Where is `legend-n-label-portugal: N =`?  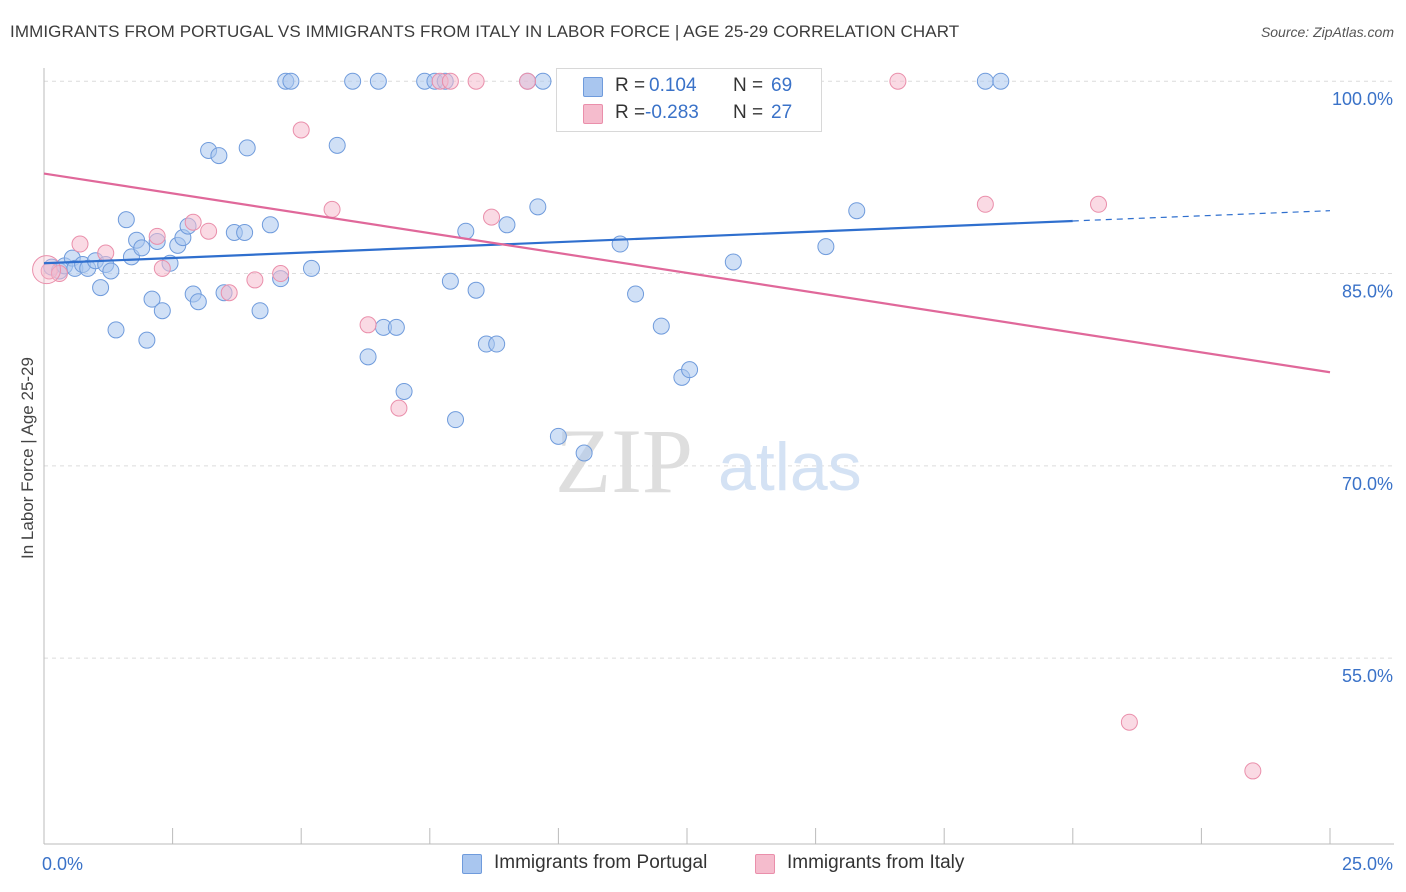
legend-n-label-portugal: N = is located at coordinates (748, 85).